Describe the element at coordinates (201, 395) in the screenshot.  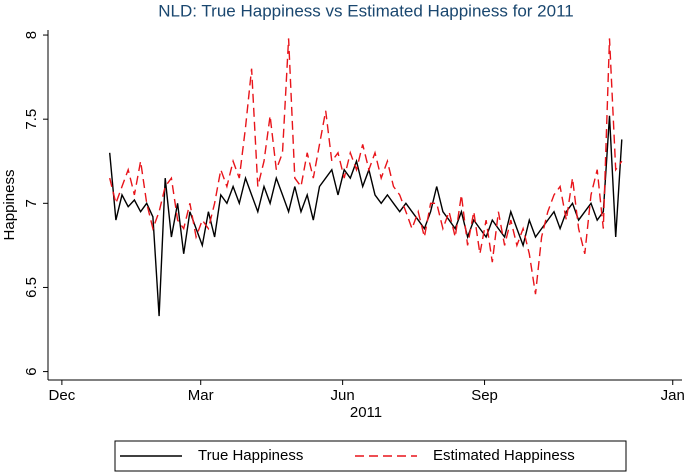
I see `x-tick-label: Mar` at that location.